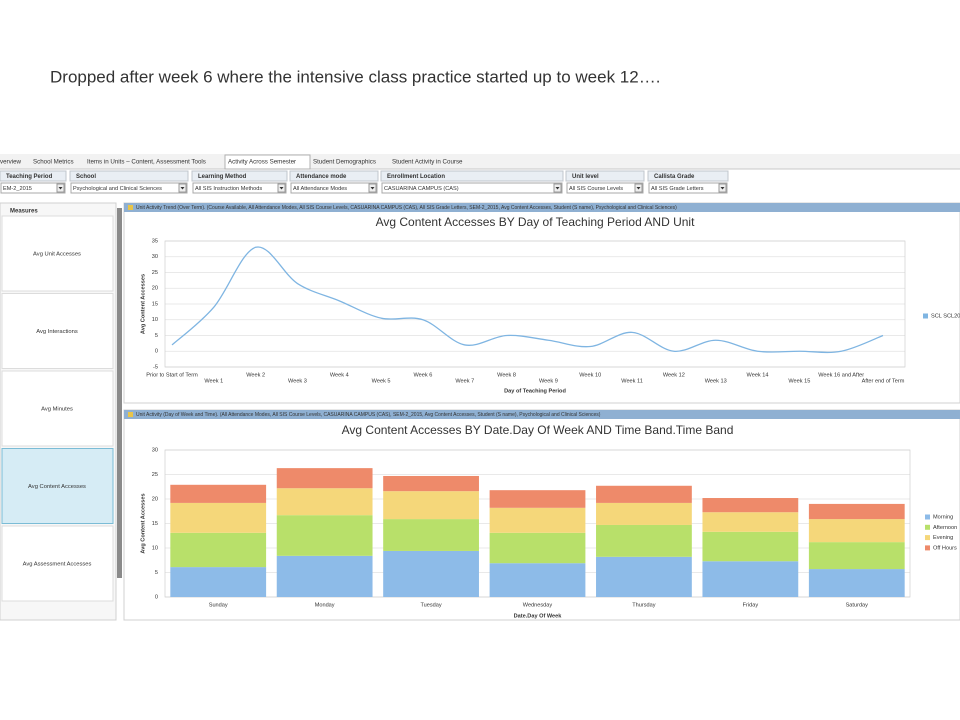  I want to click on filter-value: CASUARINA CAMPUS (CAS), so click(421, 189).